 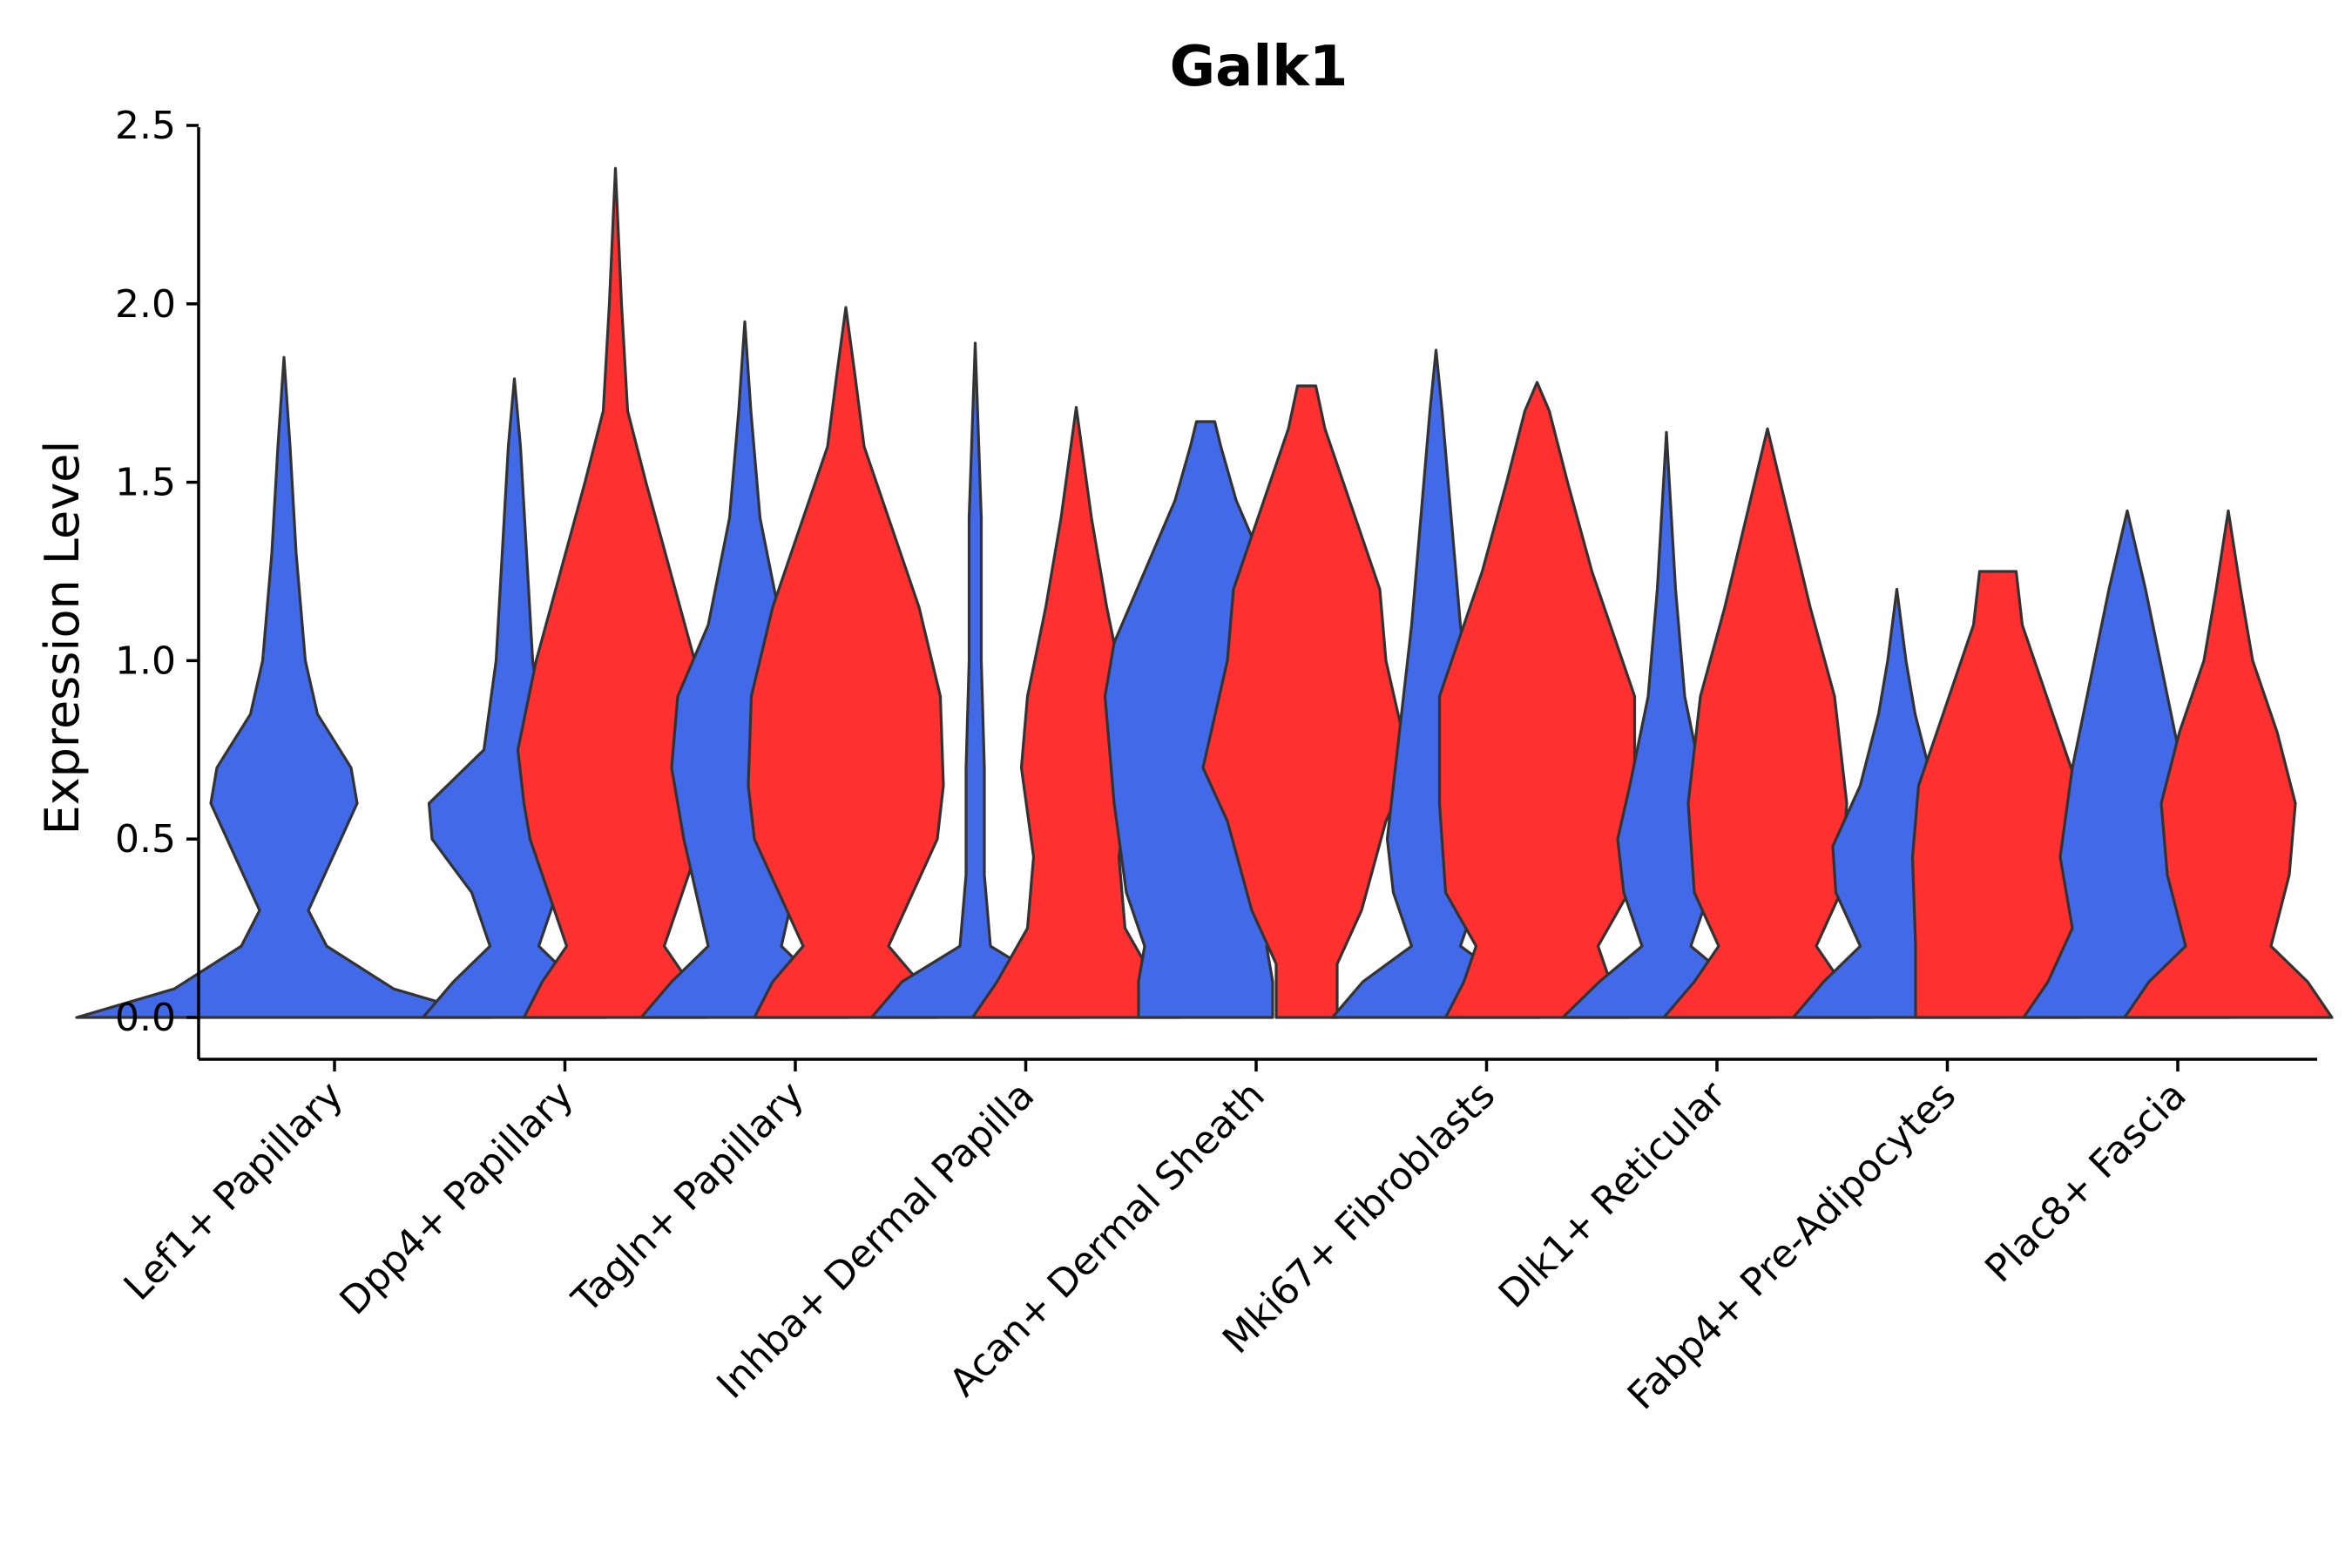 I want to click on x-tick-label: Lef1+ Papillary, so click(x=234, y=1191).